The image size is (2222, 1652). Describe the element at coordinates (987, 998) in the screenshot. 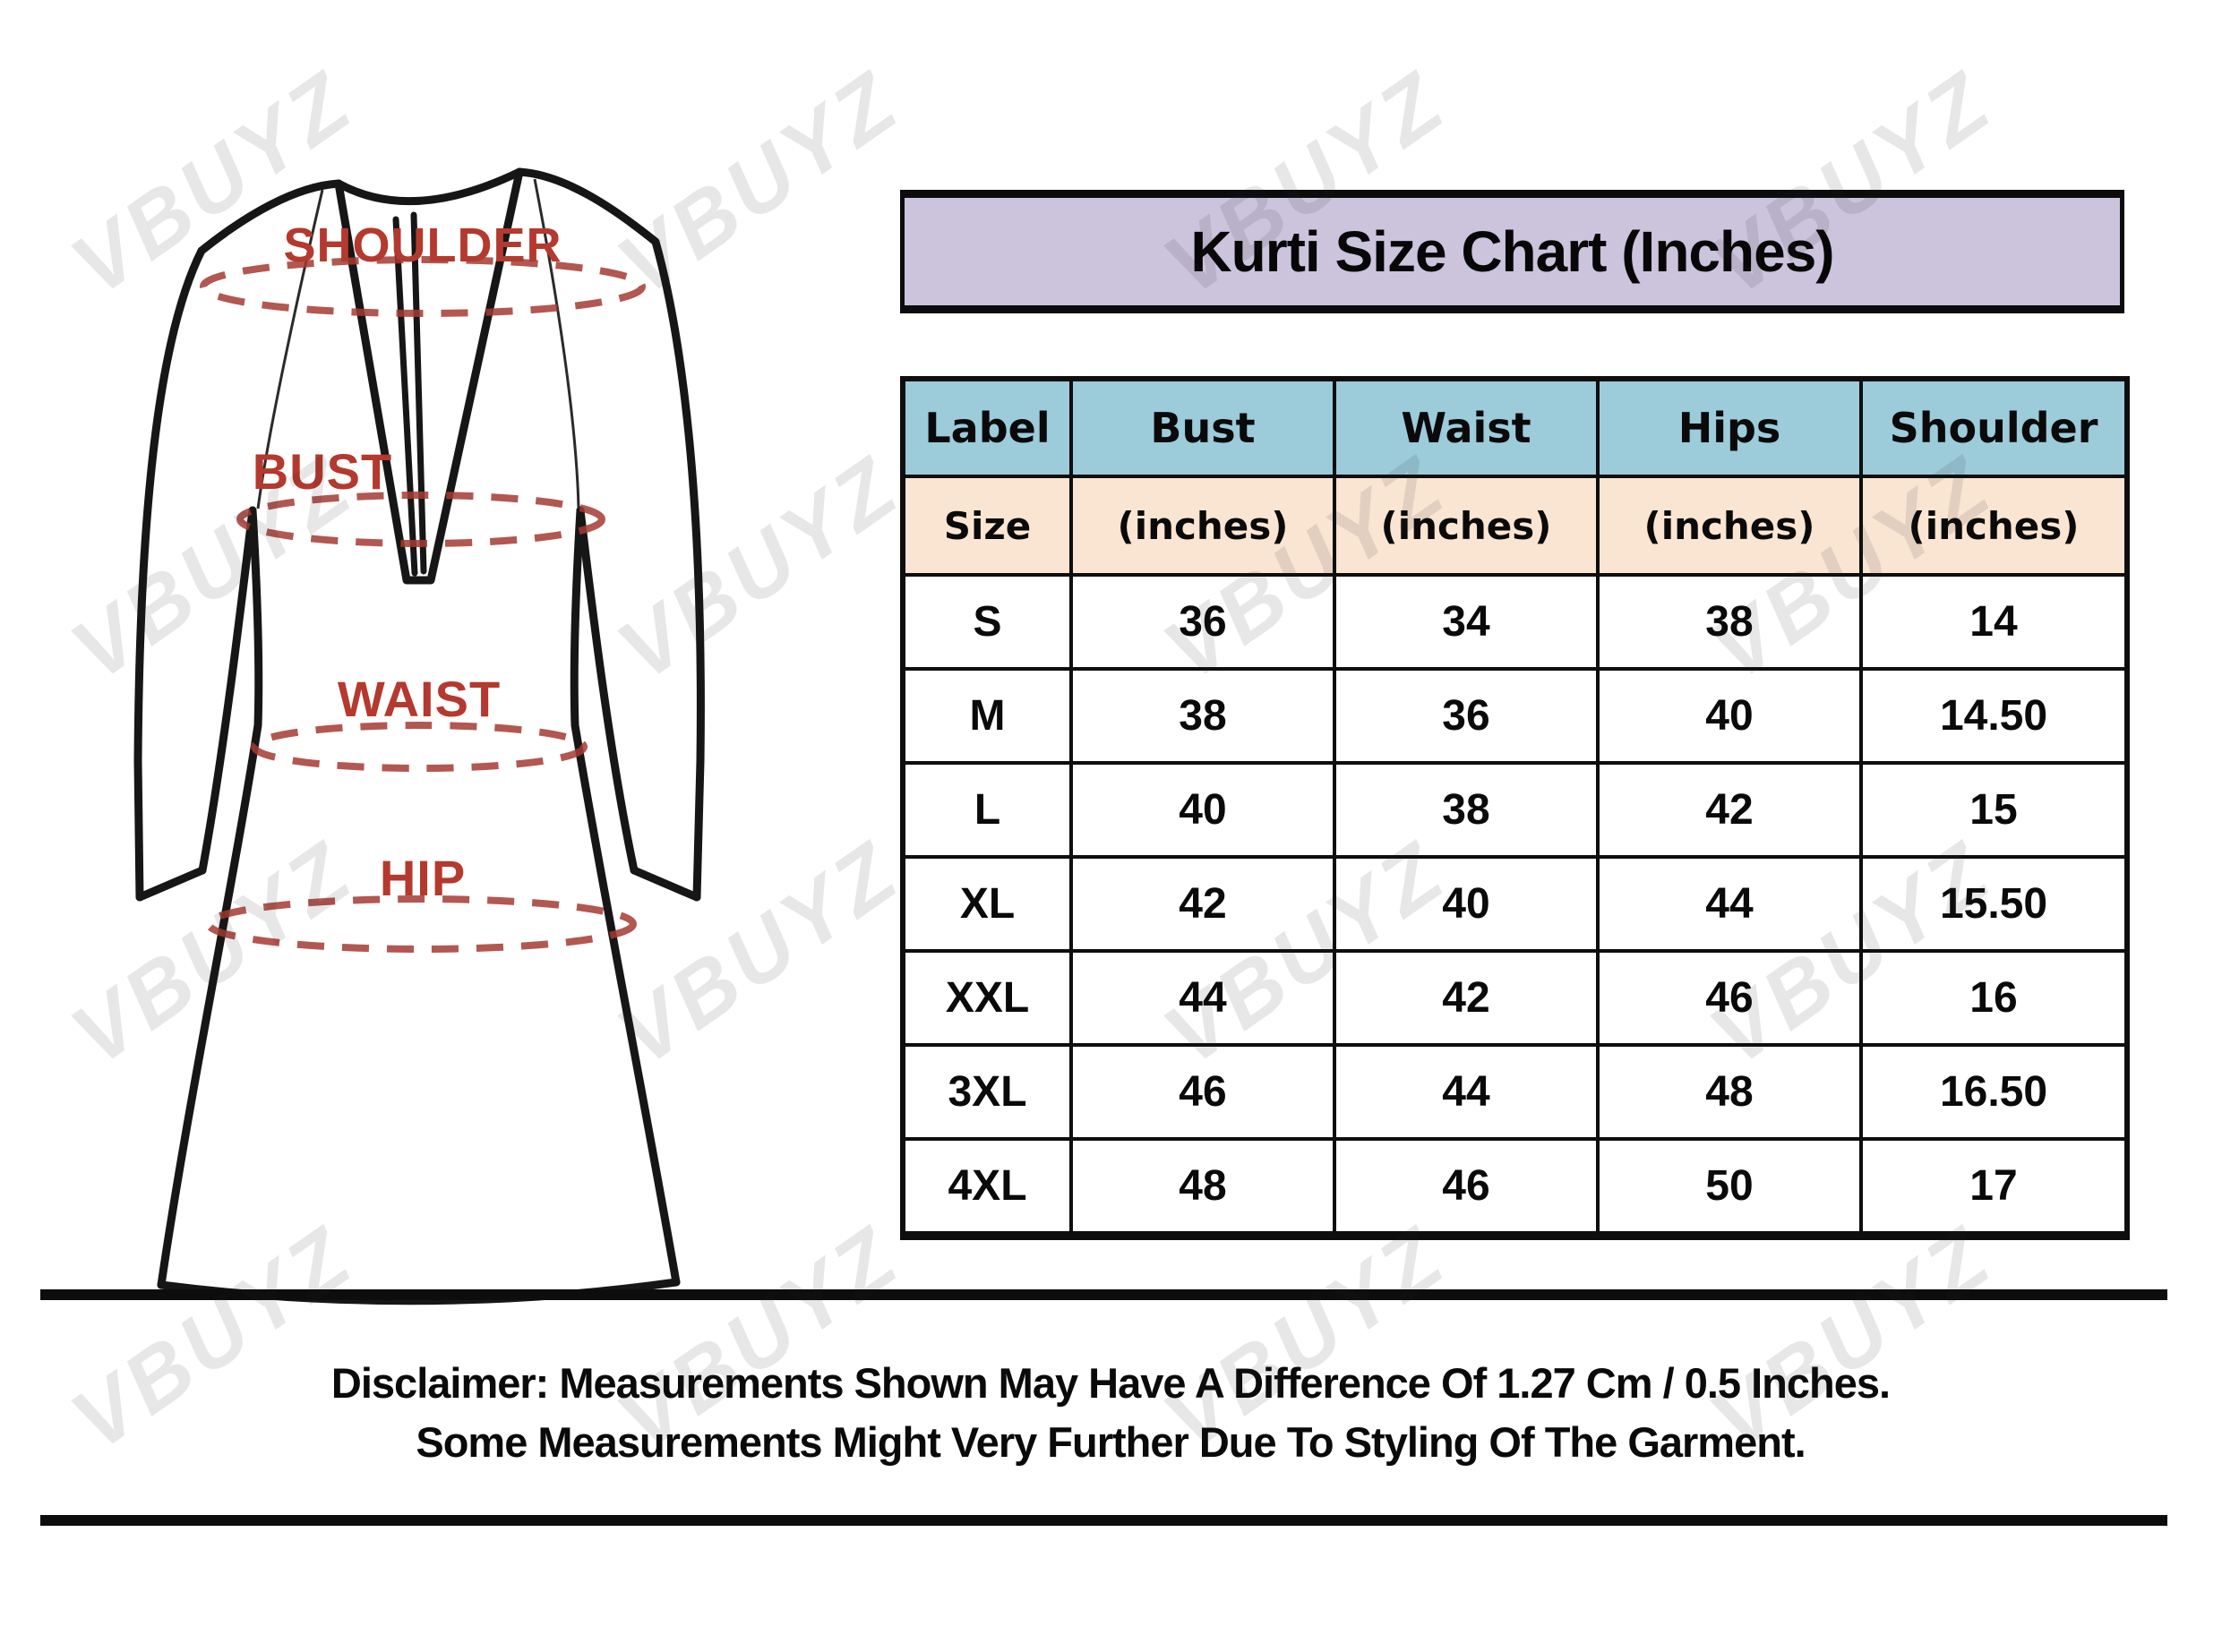

I see `cell-xxl-0: XXL` at that location.